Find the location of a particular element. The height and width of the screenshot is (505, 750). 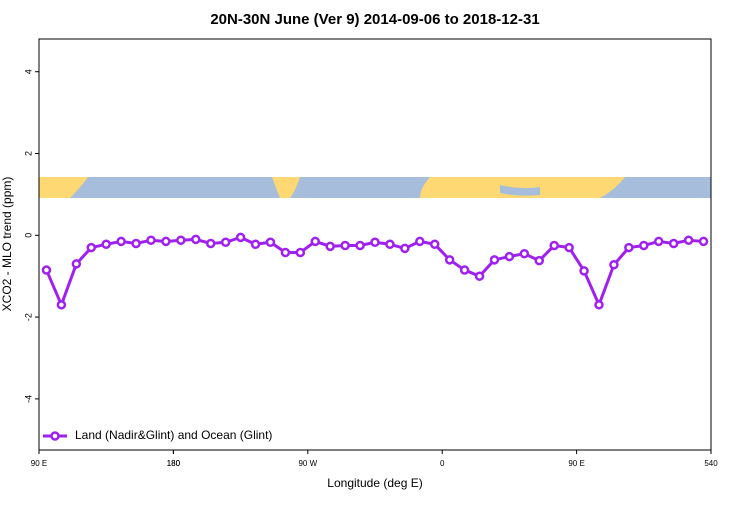

series-line is located at coordinates (374, 272).